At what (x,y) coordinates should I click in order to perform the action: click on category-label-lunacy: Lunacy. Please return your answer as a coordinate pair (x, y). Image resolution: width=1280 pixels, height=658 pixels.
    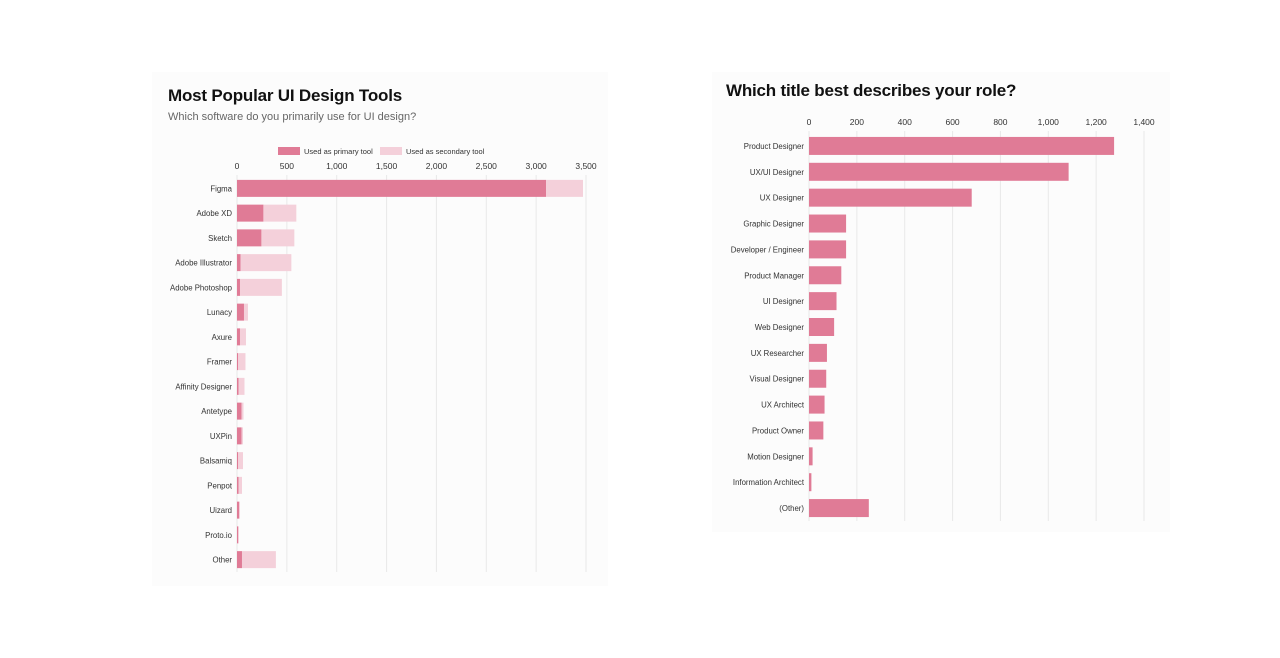
    Looking at the image, I should click on (219, 312).